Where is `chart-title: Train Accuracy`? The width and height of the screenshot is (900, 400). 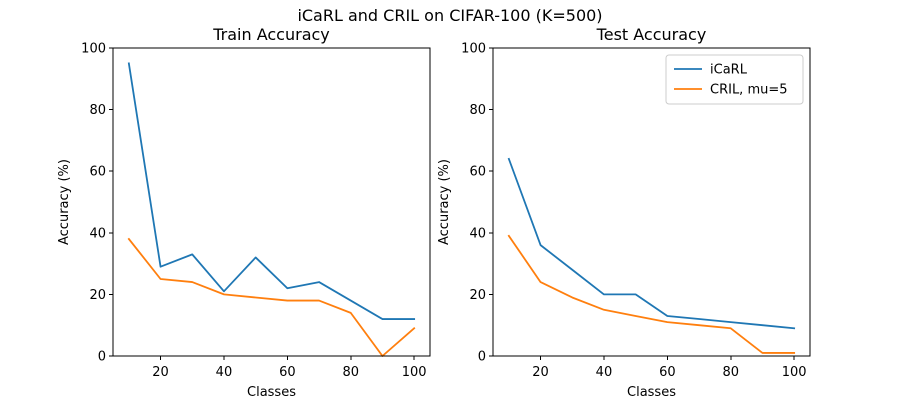 chart-title: Train Accuracy is located at coordinates (271, 34).